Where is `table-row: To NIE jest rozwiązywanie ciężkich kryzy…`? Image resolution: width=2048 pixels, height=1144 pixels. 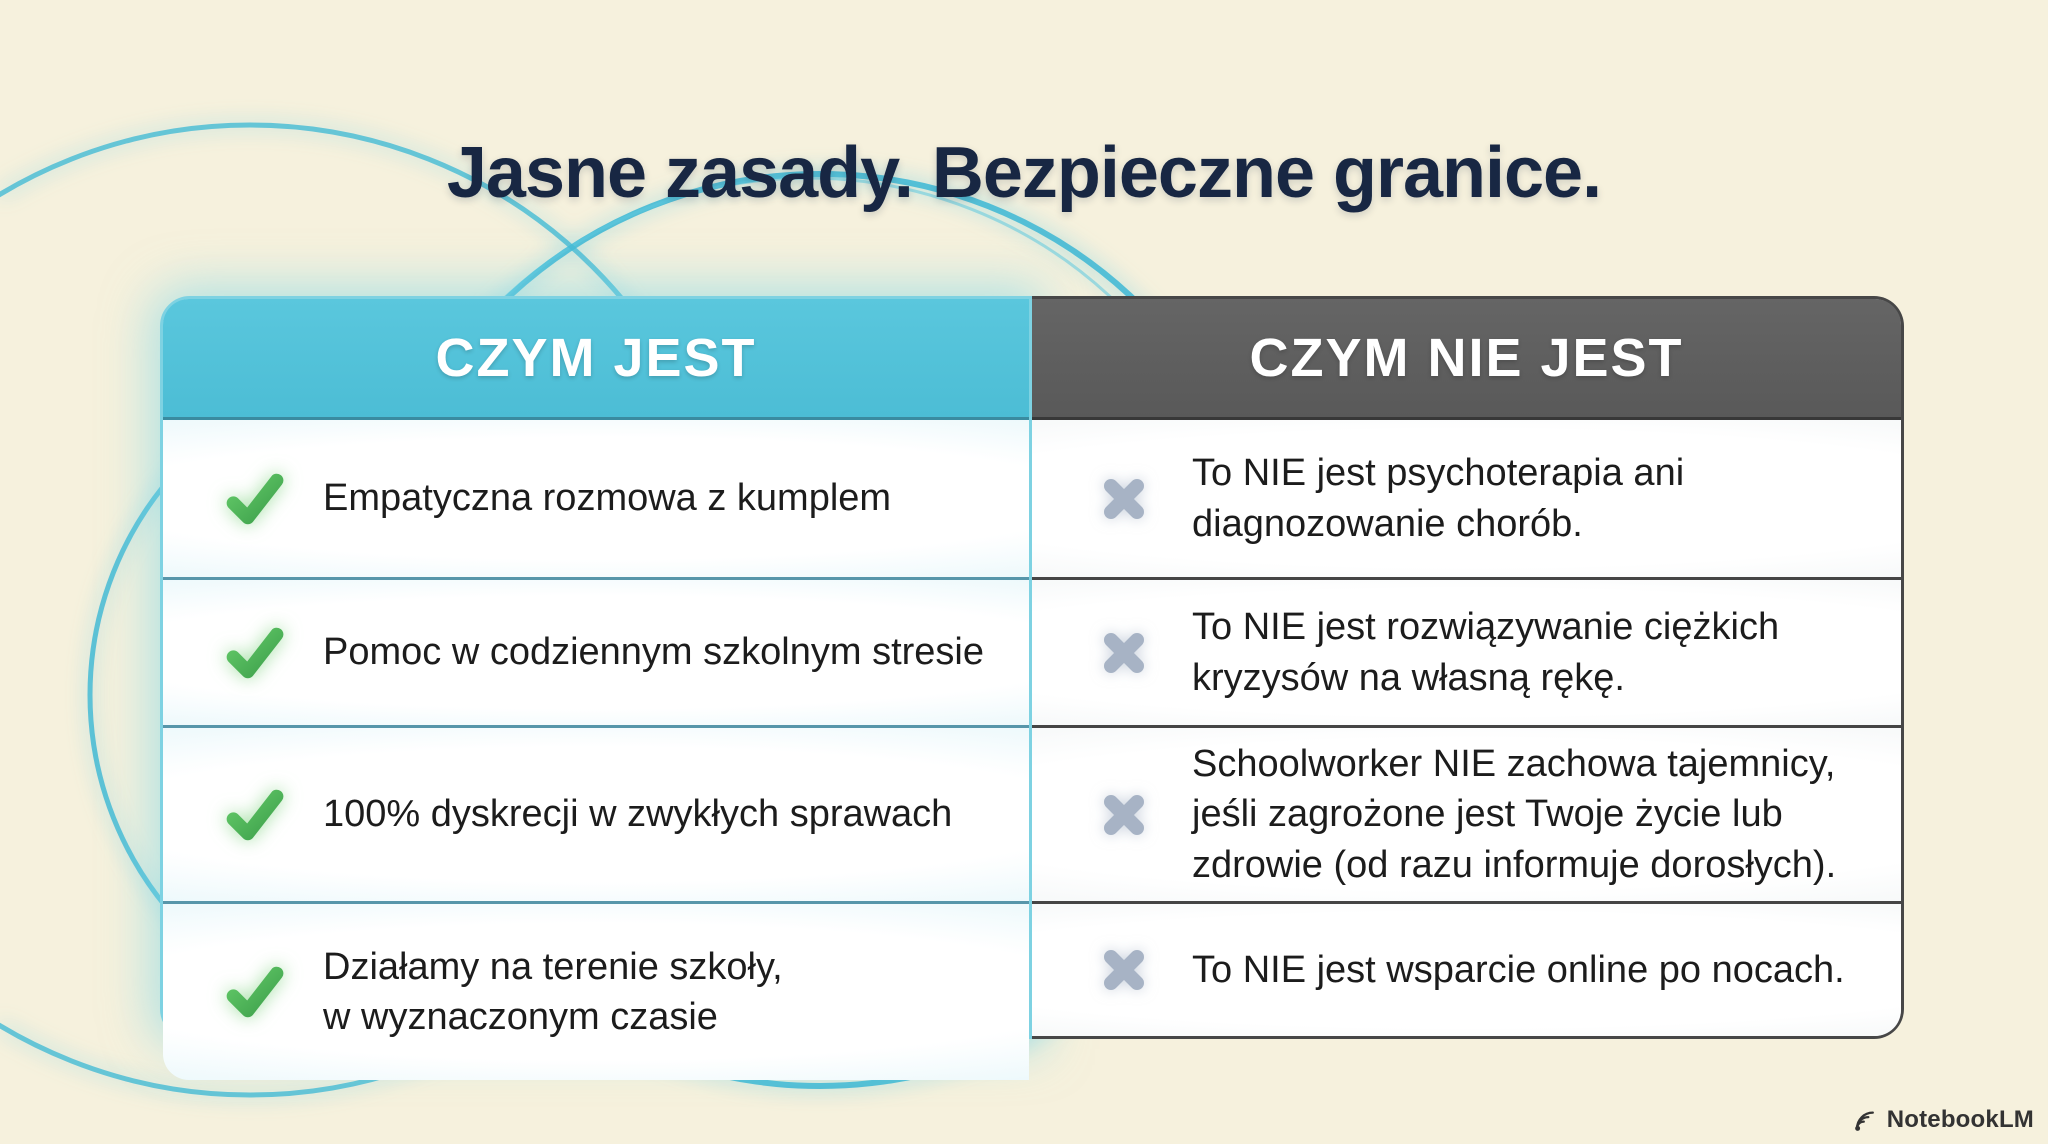
table-row: To NIE jest rozwiązywanie ciężkich kryzy… is located at coordinates (1466, 654).